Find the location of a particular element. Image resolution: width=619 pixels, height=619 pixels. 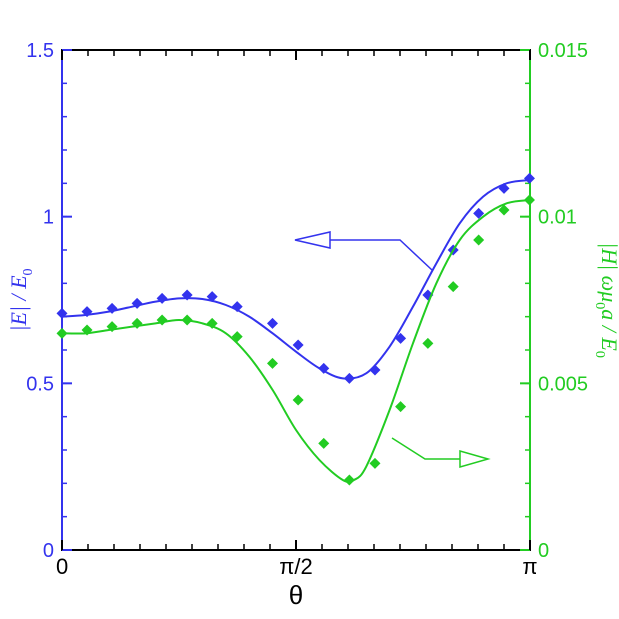

right-y-label-sub: 0 is located at coordinates (599, 305).